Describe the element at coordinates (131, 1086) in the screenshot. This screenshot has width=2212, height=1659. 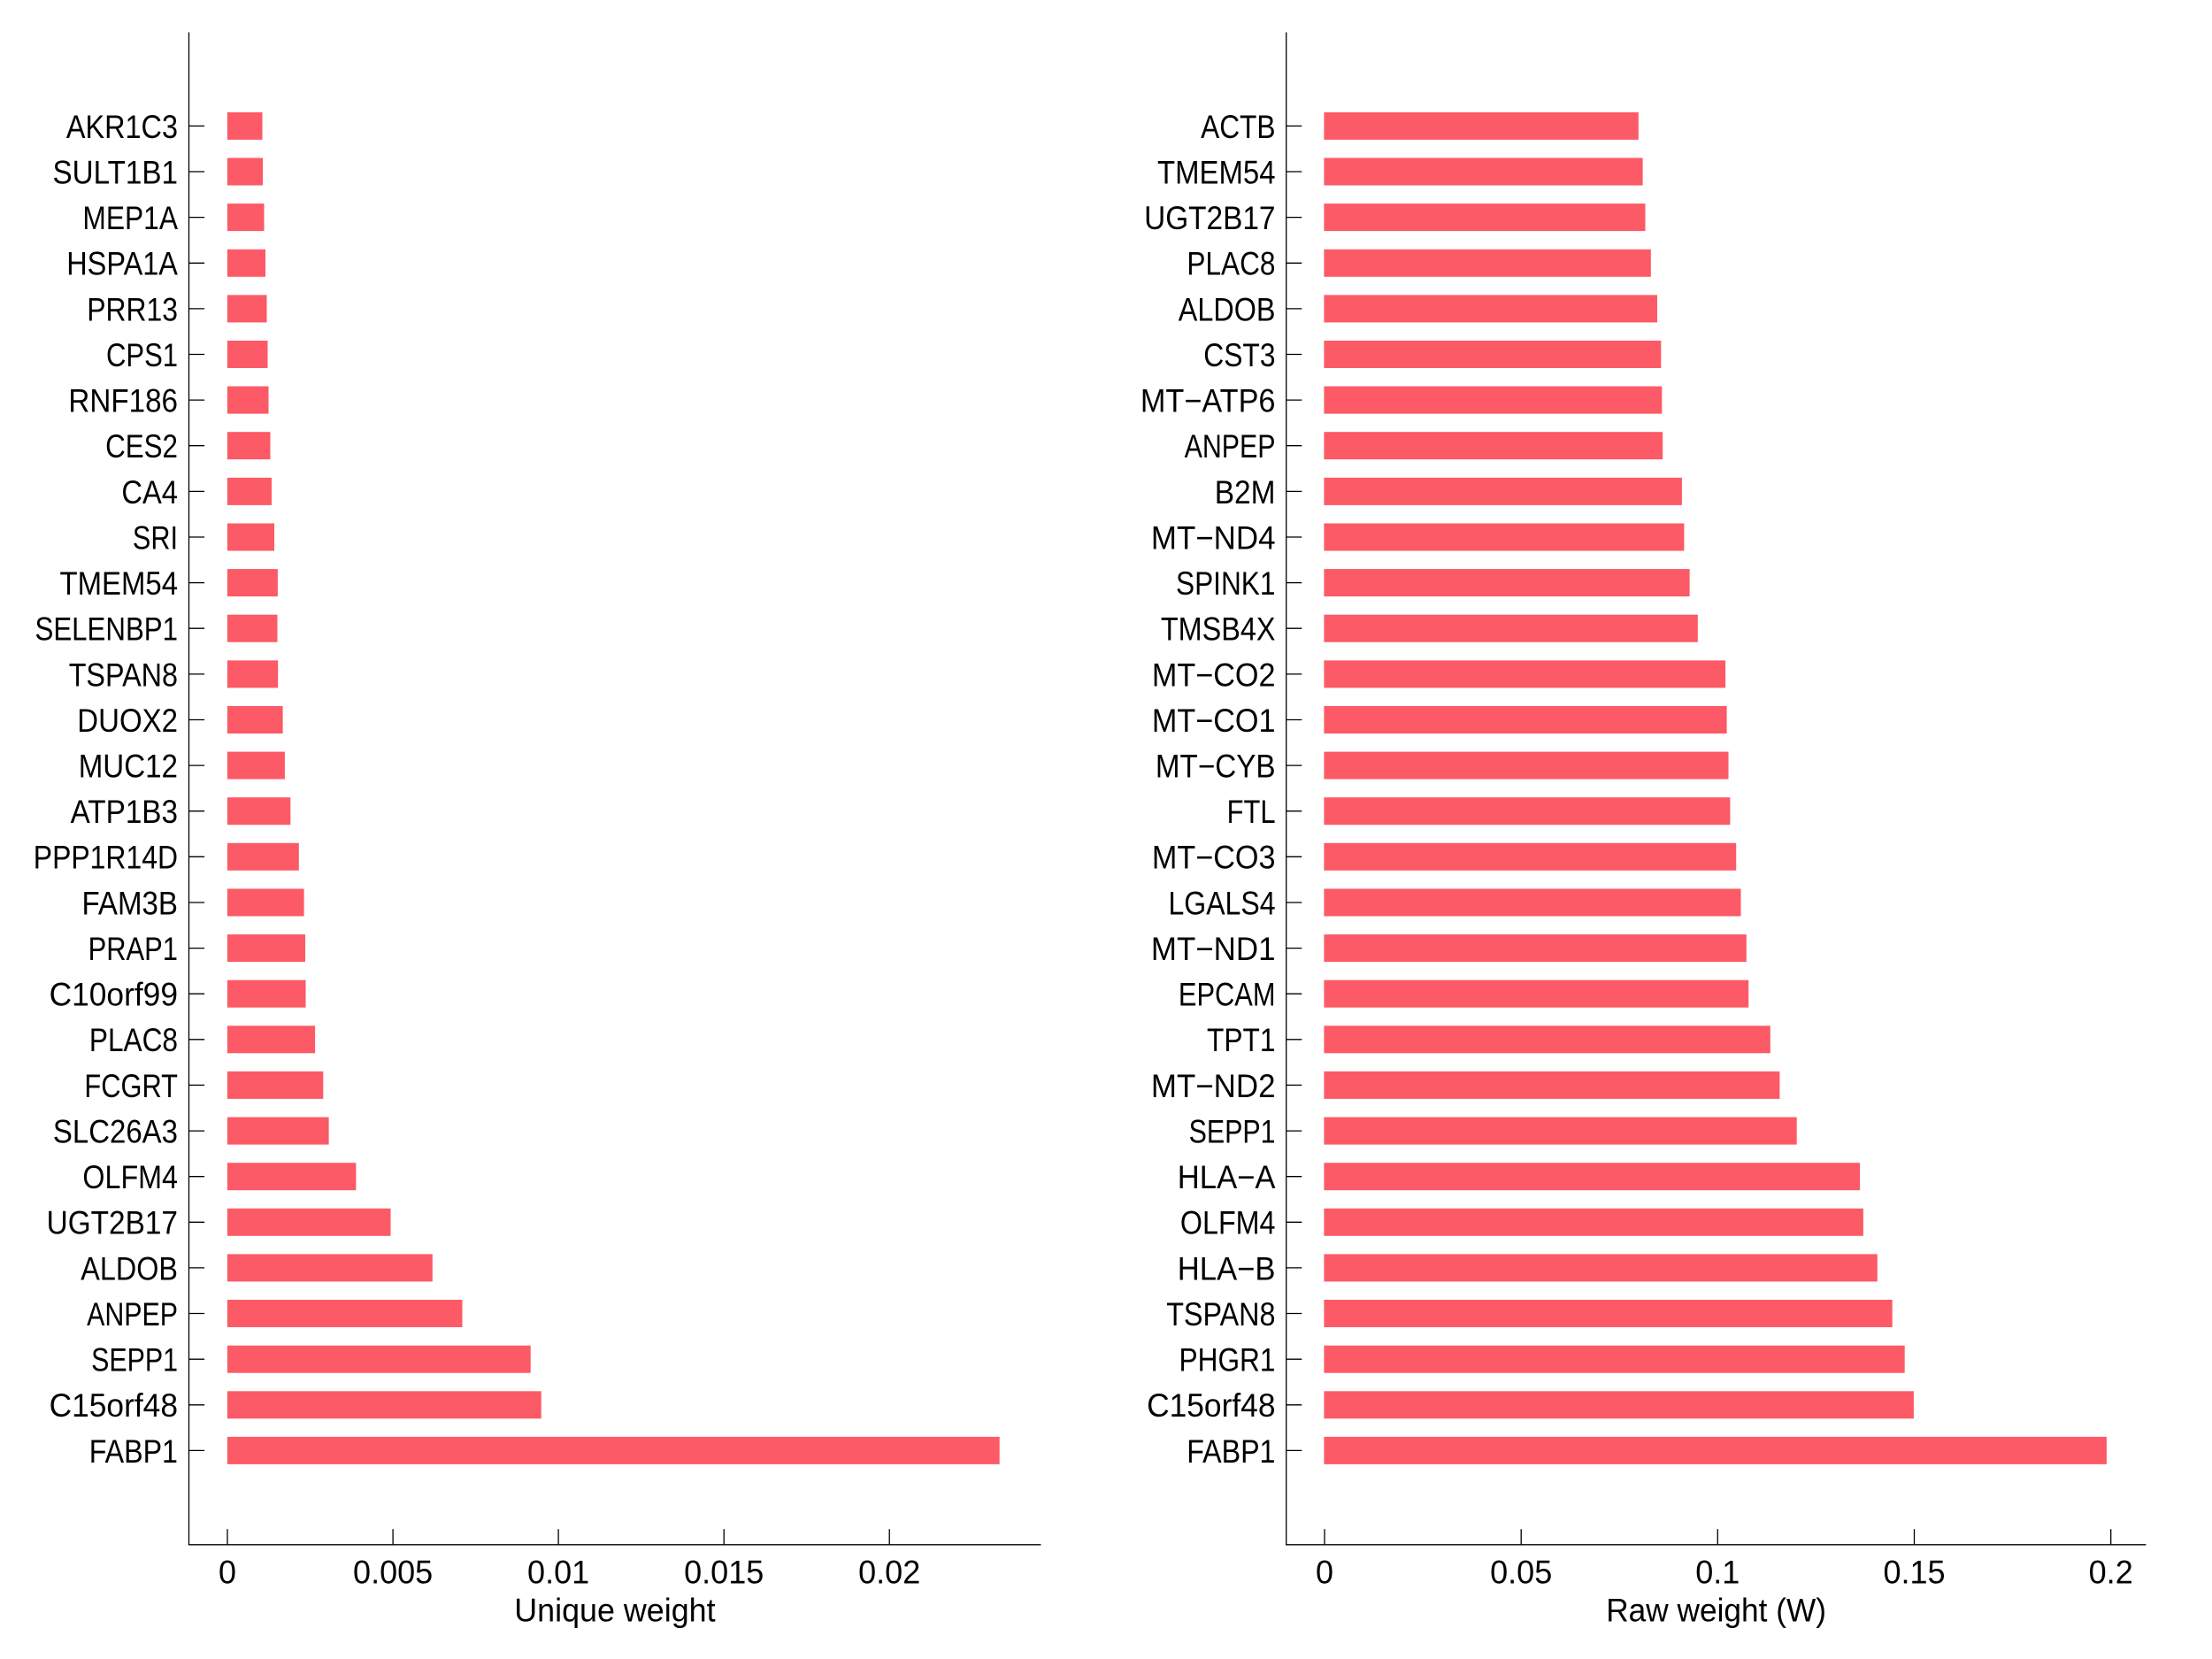
I see `svg-text: FCGRT` at that location.